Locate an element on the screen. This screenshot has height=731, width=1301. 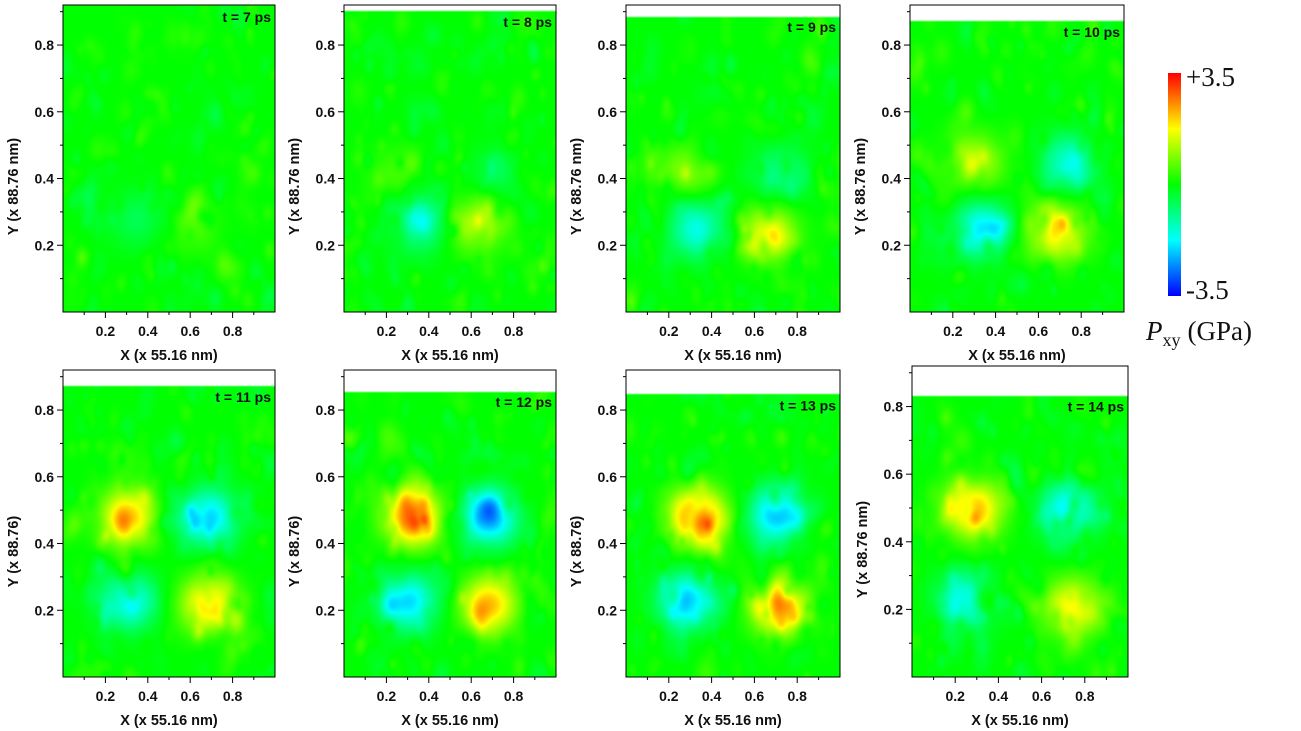
time-label: t = 13 ps is located at coordinates (808, 405).